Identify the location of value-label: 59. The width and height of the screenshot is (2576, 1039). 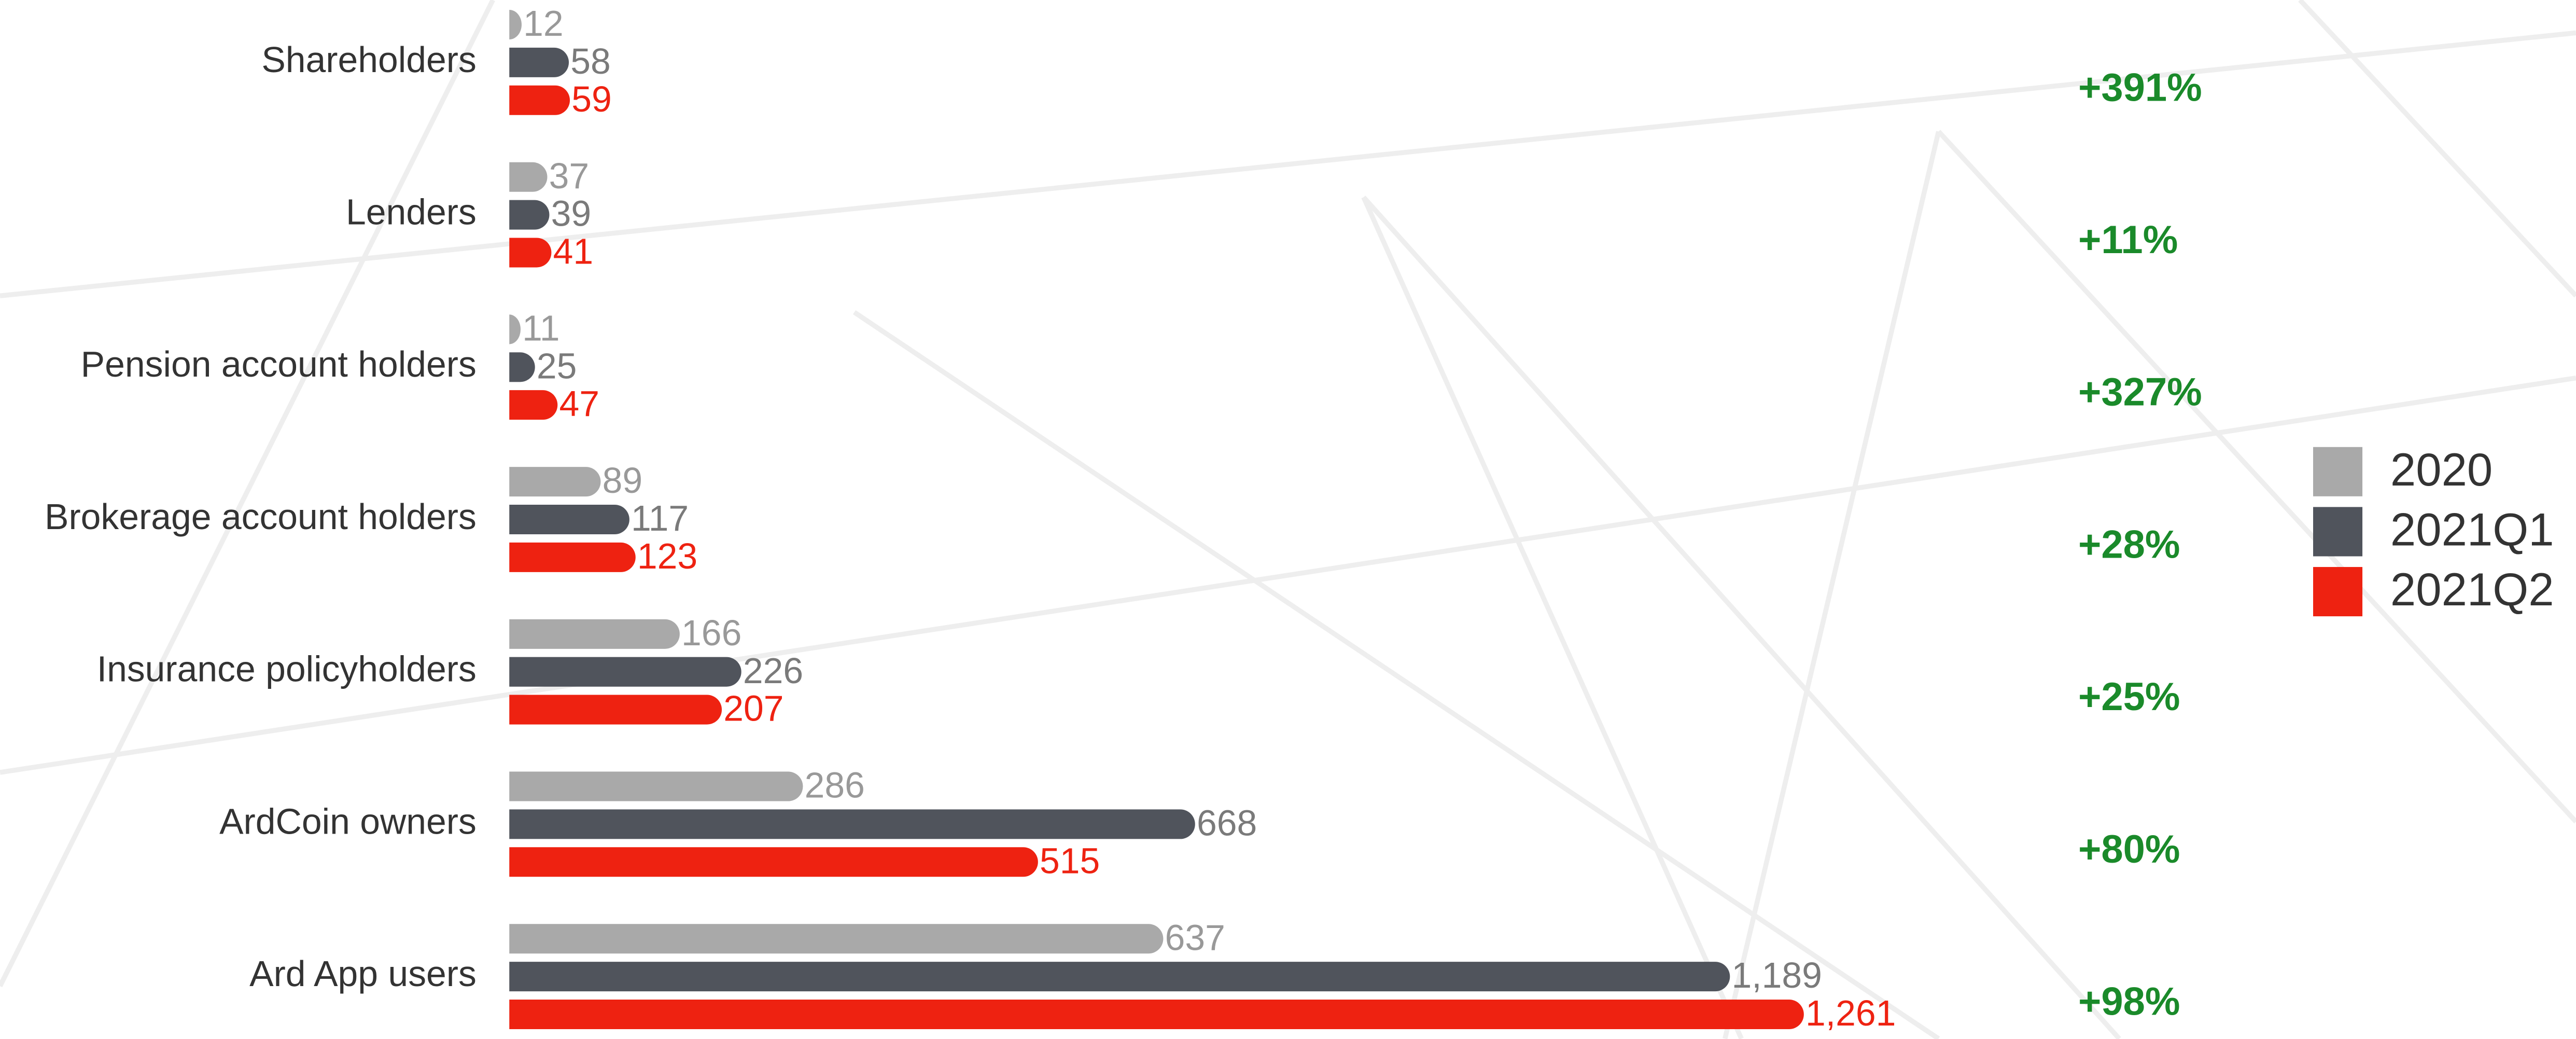
(591, 99).